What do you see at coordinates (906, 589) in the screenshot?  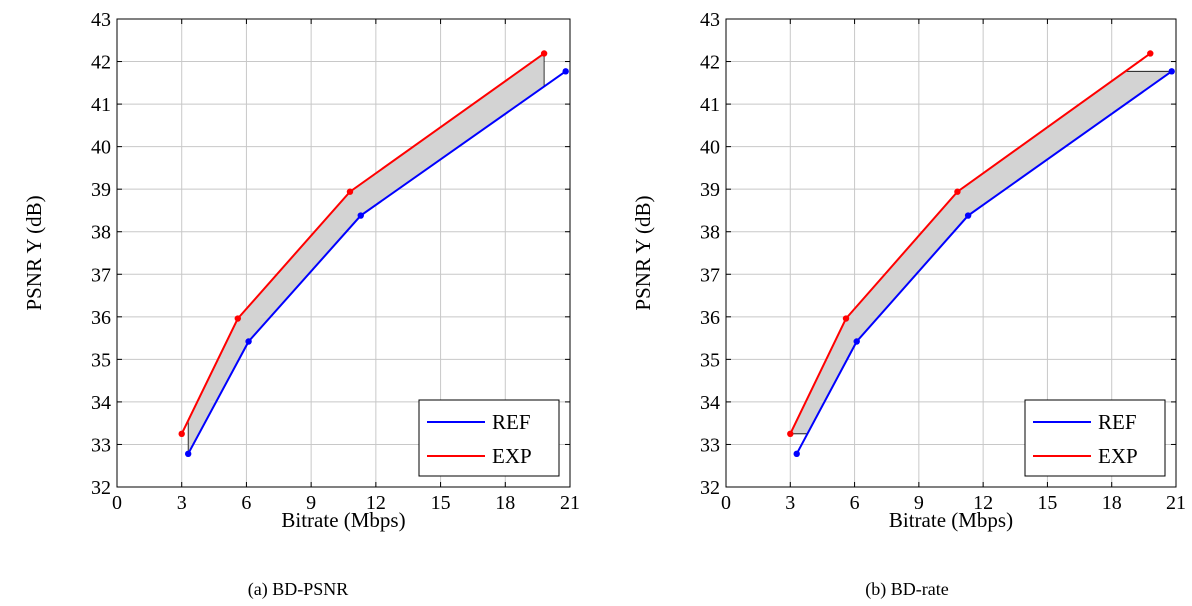 I see `subfigure-caption: (b) BD-rate` at bounding box center [906, 589].